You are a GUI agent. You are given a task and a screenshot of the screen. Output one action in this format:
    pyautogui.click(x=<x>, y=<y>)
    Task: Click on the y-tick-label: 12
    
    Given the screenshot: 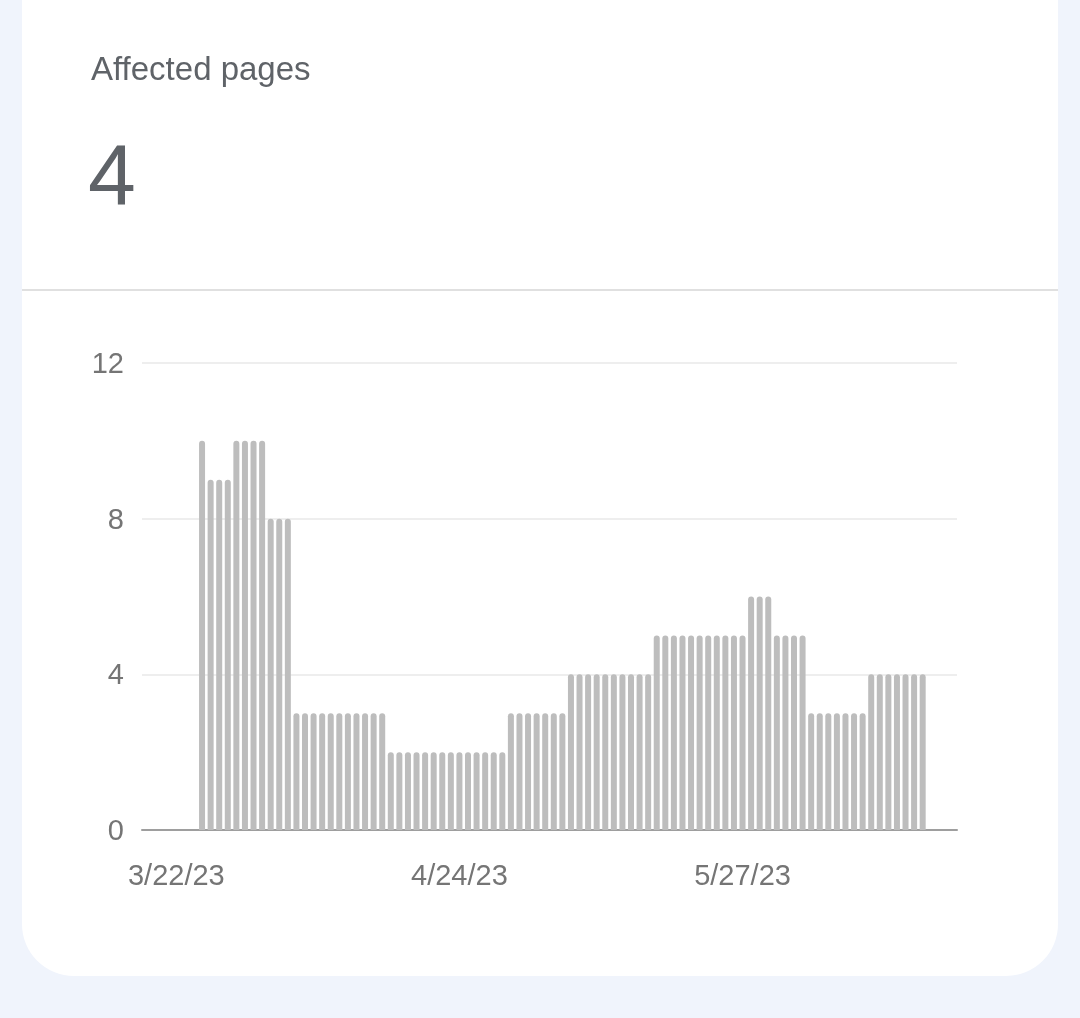 What is the action you would take?
    pyautogui.click(x=107, y=363)
    